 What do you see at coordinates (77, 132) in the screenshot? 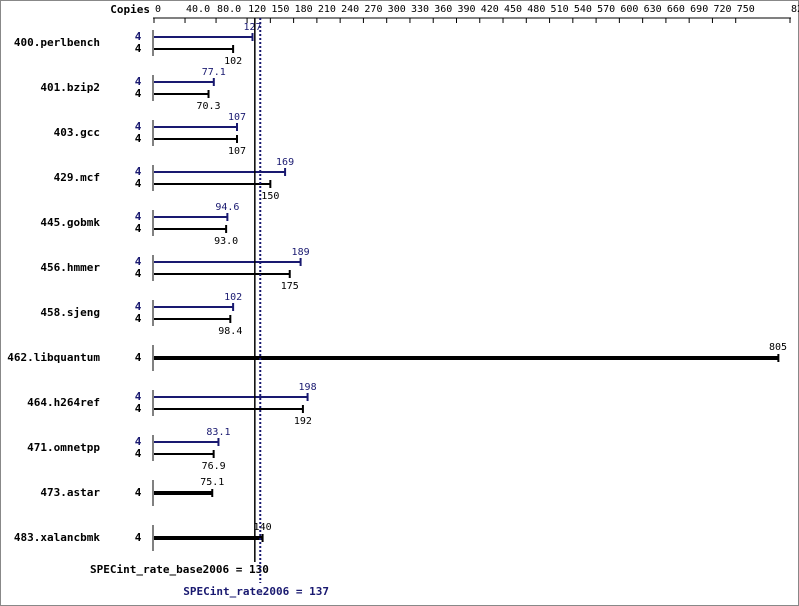
I see `category-label: 403.gcc` at bounding box center [77, 132].